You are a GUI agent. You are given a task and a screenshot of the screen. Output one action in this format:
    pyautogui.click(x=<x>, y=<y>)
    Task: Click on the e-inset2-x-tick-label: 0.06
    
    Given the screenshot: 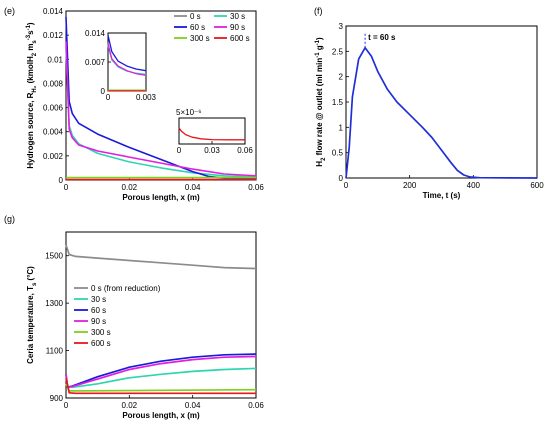 What is the action you would take?
    pyautogui.click(x=245, y=150)
    